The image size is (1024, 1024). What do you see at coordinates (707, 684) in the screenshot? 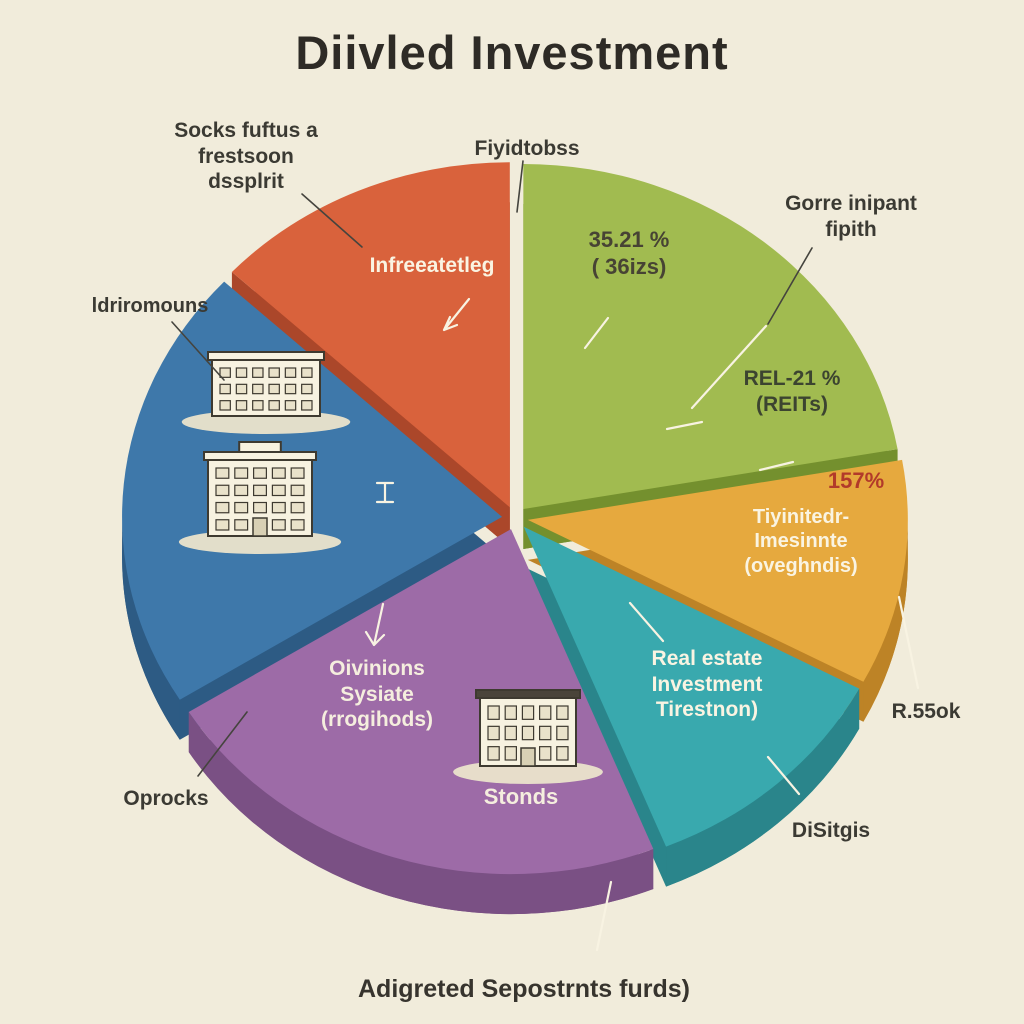
I see `slice-label-teal: Real estate Investment Tirestnon)` at bounding box center [707, 684].